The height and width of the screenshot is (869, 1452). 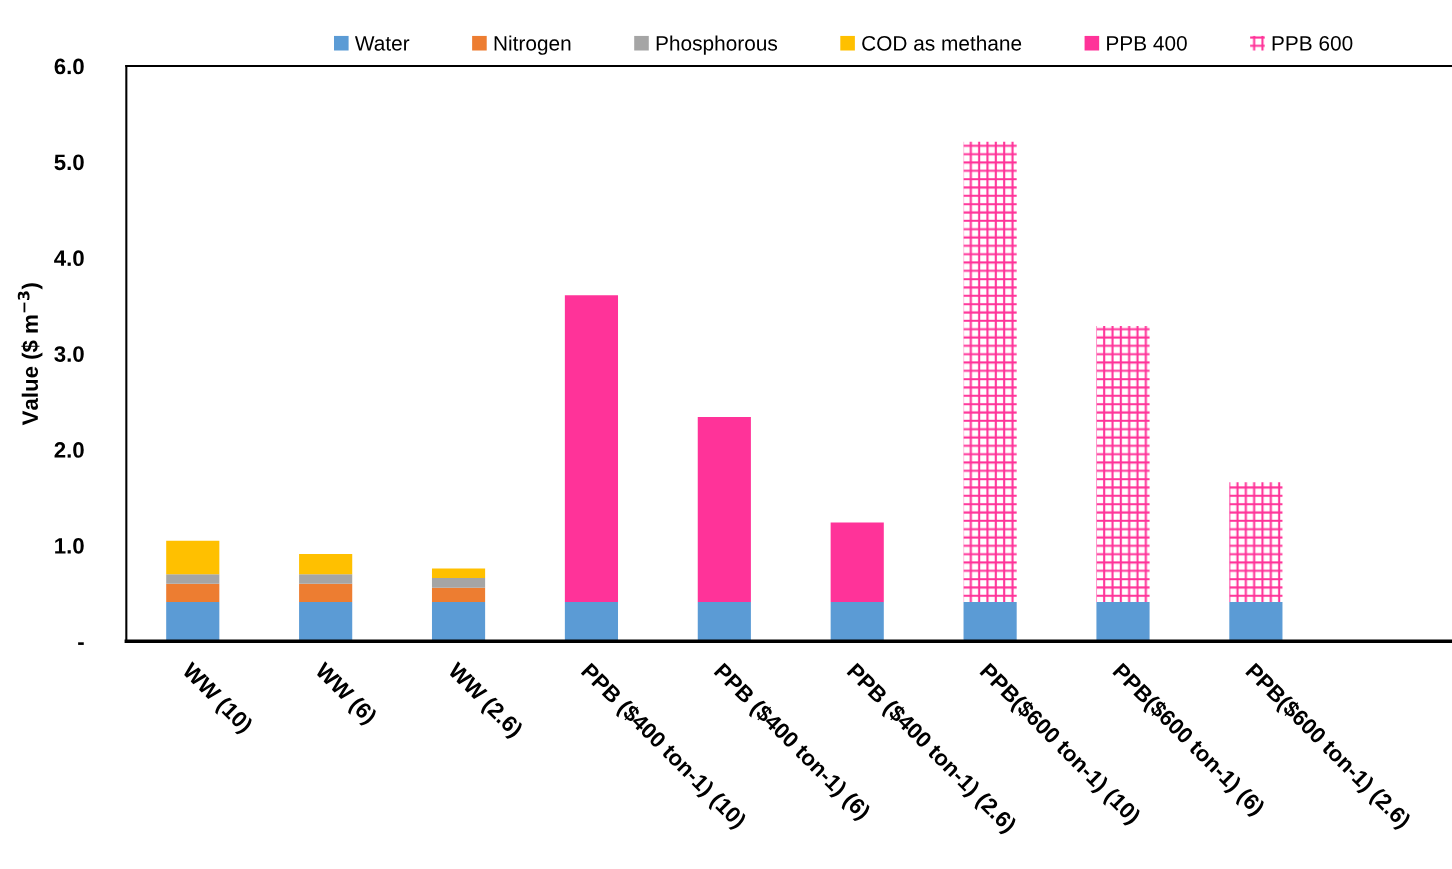 I want to click on legend-label: COD as methane, so click(x=942, y=43).